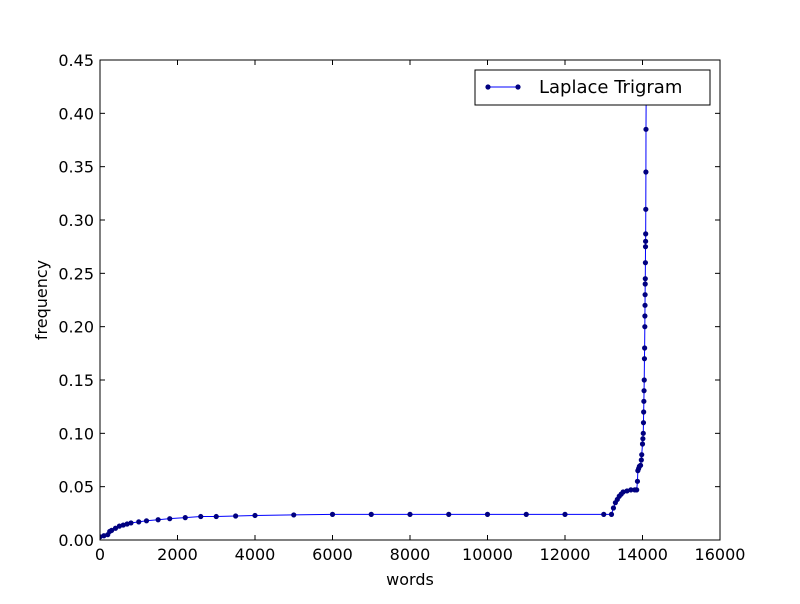 The height and width of the screenshot is (604, 800). I want to click on y-tick-label: 0.10, so click(76, 433).